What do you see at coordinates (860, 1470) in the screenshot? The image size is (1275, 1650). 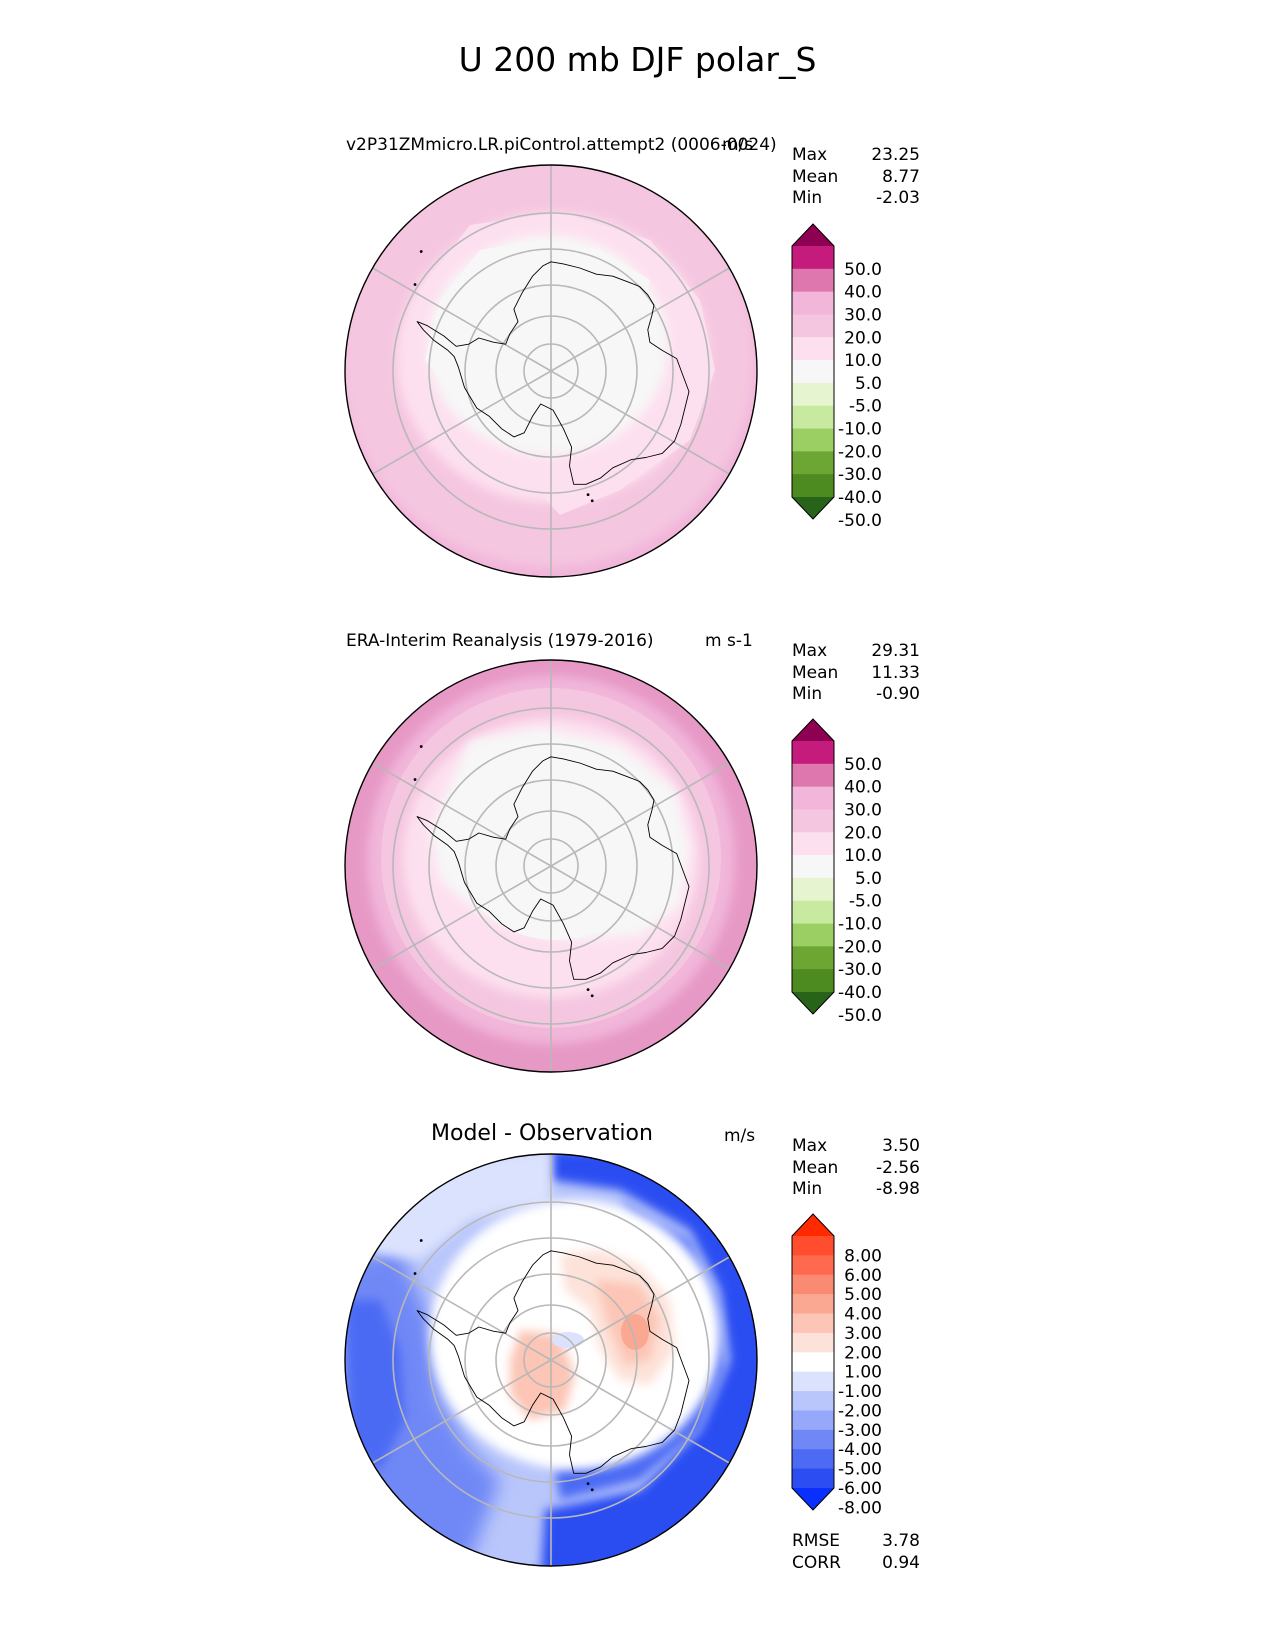 I see `colorbar-tick-label: -5.00` at bounding box center [860, 1470].